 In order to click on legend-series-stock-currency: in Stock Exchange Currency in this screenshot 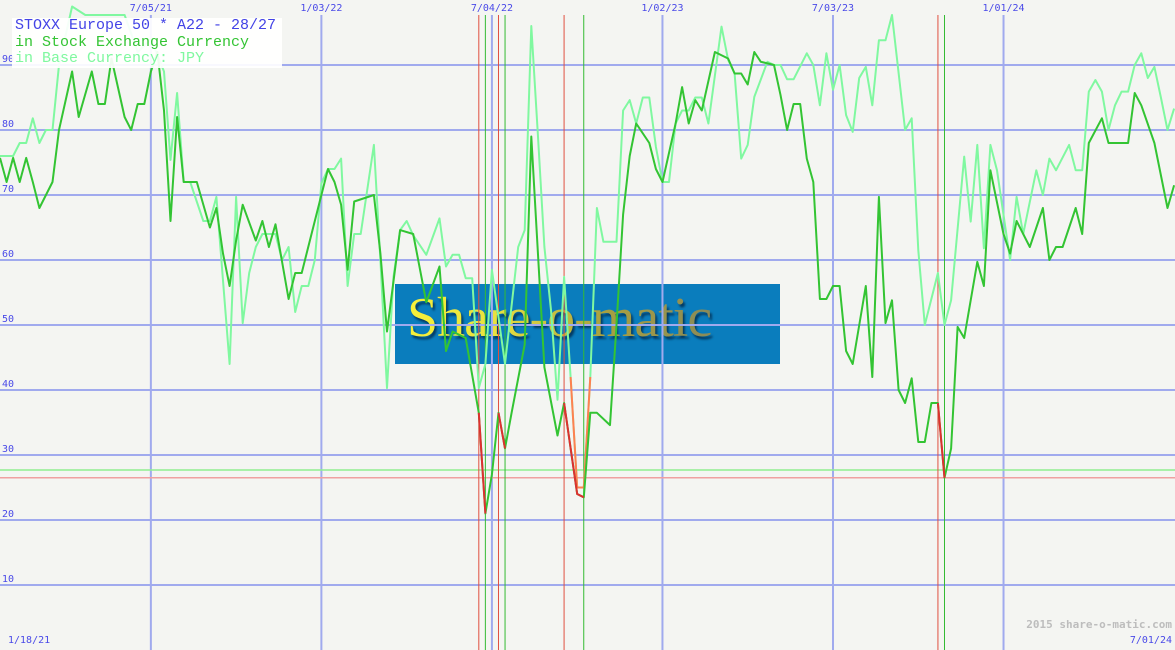, I will do `click(132, 42)`.